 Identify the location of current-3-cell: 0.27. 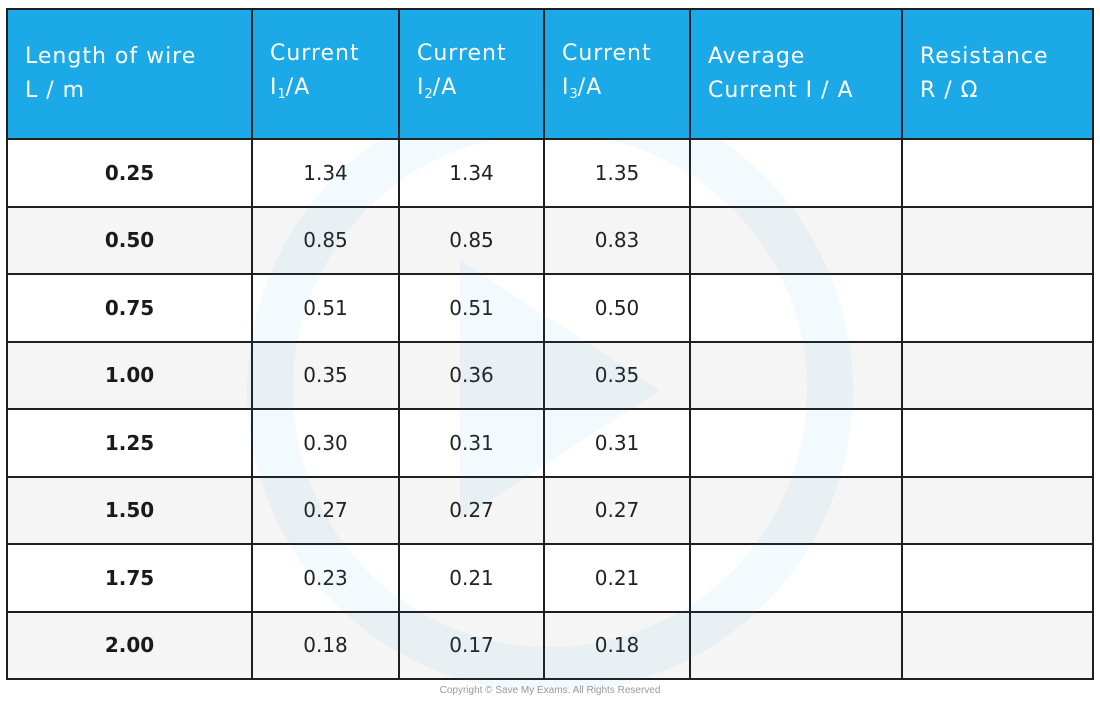
(617, 510).